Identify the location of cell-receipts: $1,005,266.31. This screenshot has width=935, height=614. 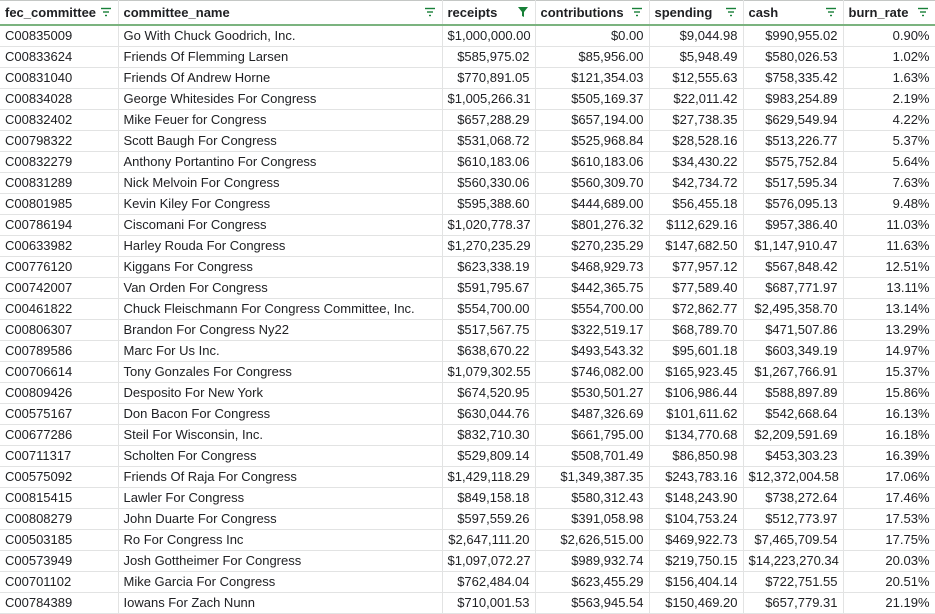
(489, 99).